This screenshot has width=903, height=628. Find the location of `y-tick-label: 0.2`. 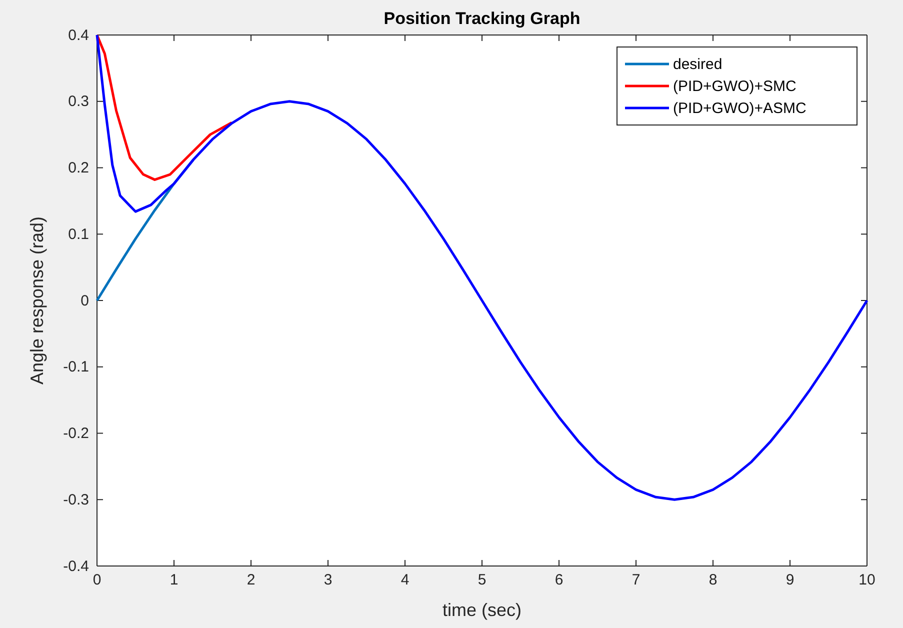

y-tick-label: 0.2 is located at coordinates (78, 168).